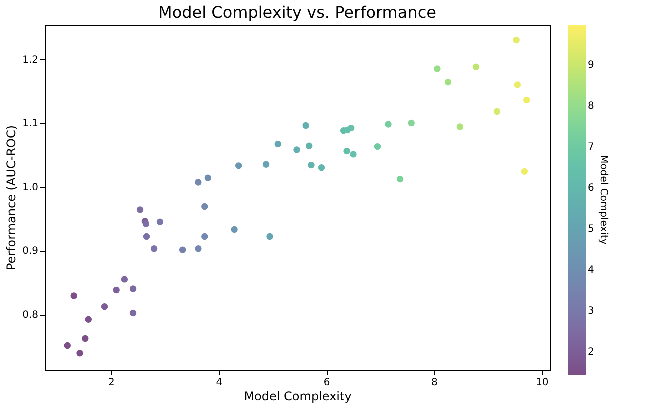 This screenshot has height=419, width=646. I want to click on x-tick-label: 10, so click(542, 383).